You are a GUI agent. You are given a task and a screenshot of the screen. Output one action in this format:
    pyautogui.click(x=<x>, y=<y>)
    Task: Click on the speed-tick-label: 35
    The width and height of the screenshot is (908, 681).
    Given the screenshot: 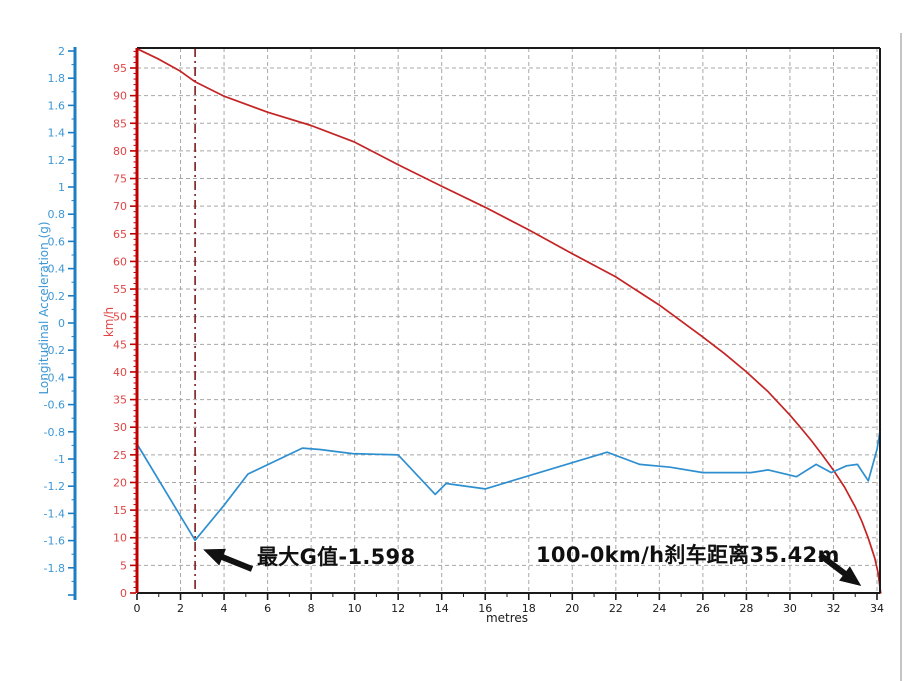 What is the action you would take?
    pyautogui.click(x=120, y=400)
    